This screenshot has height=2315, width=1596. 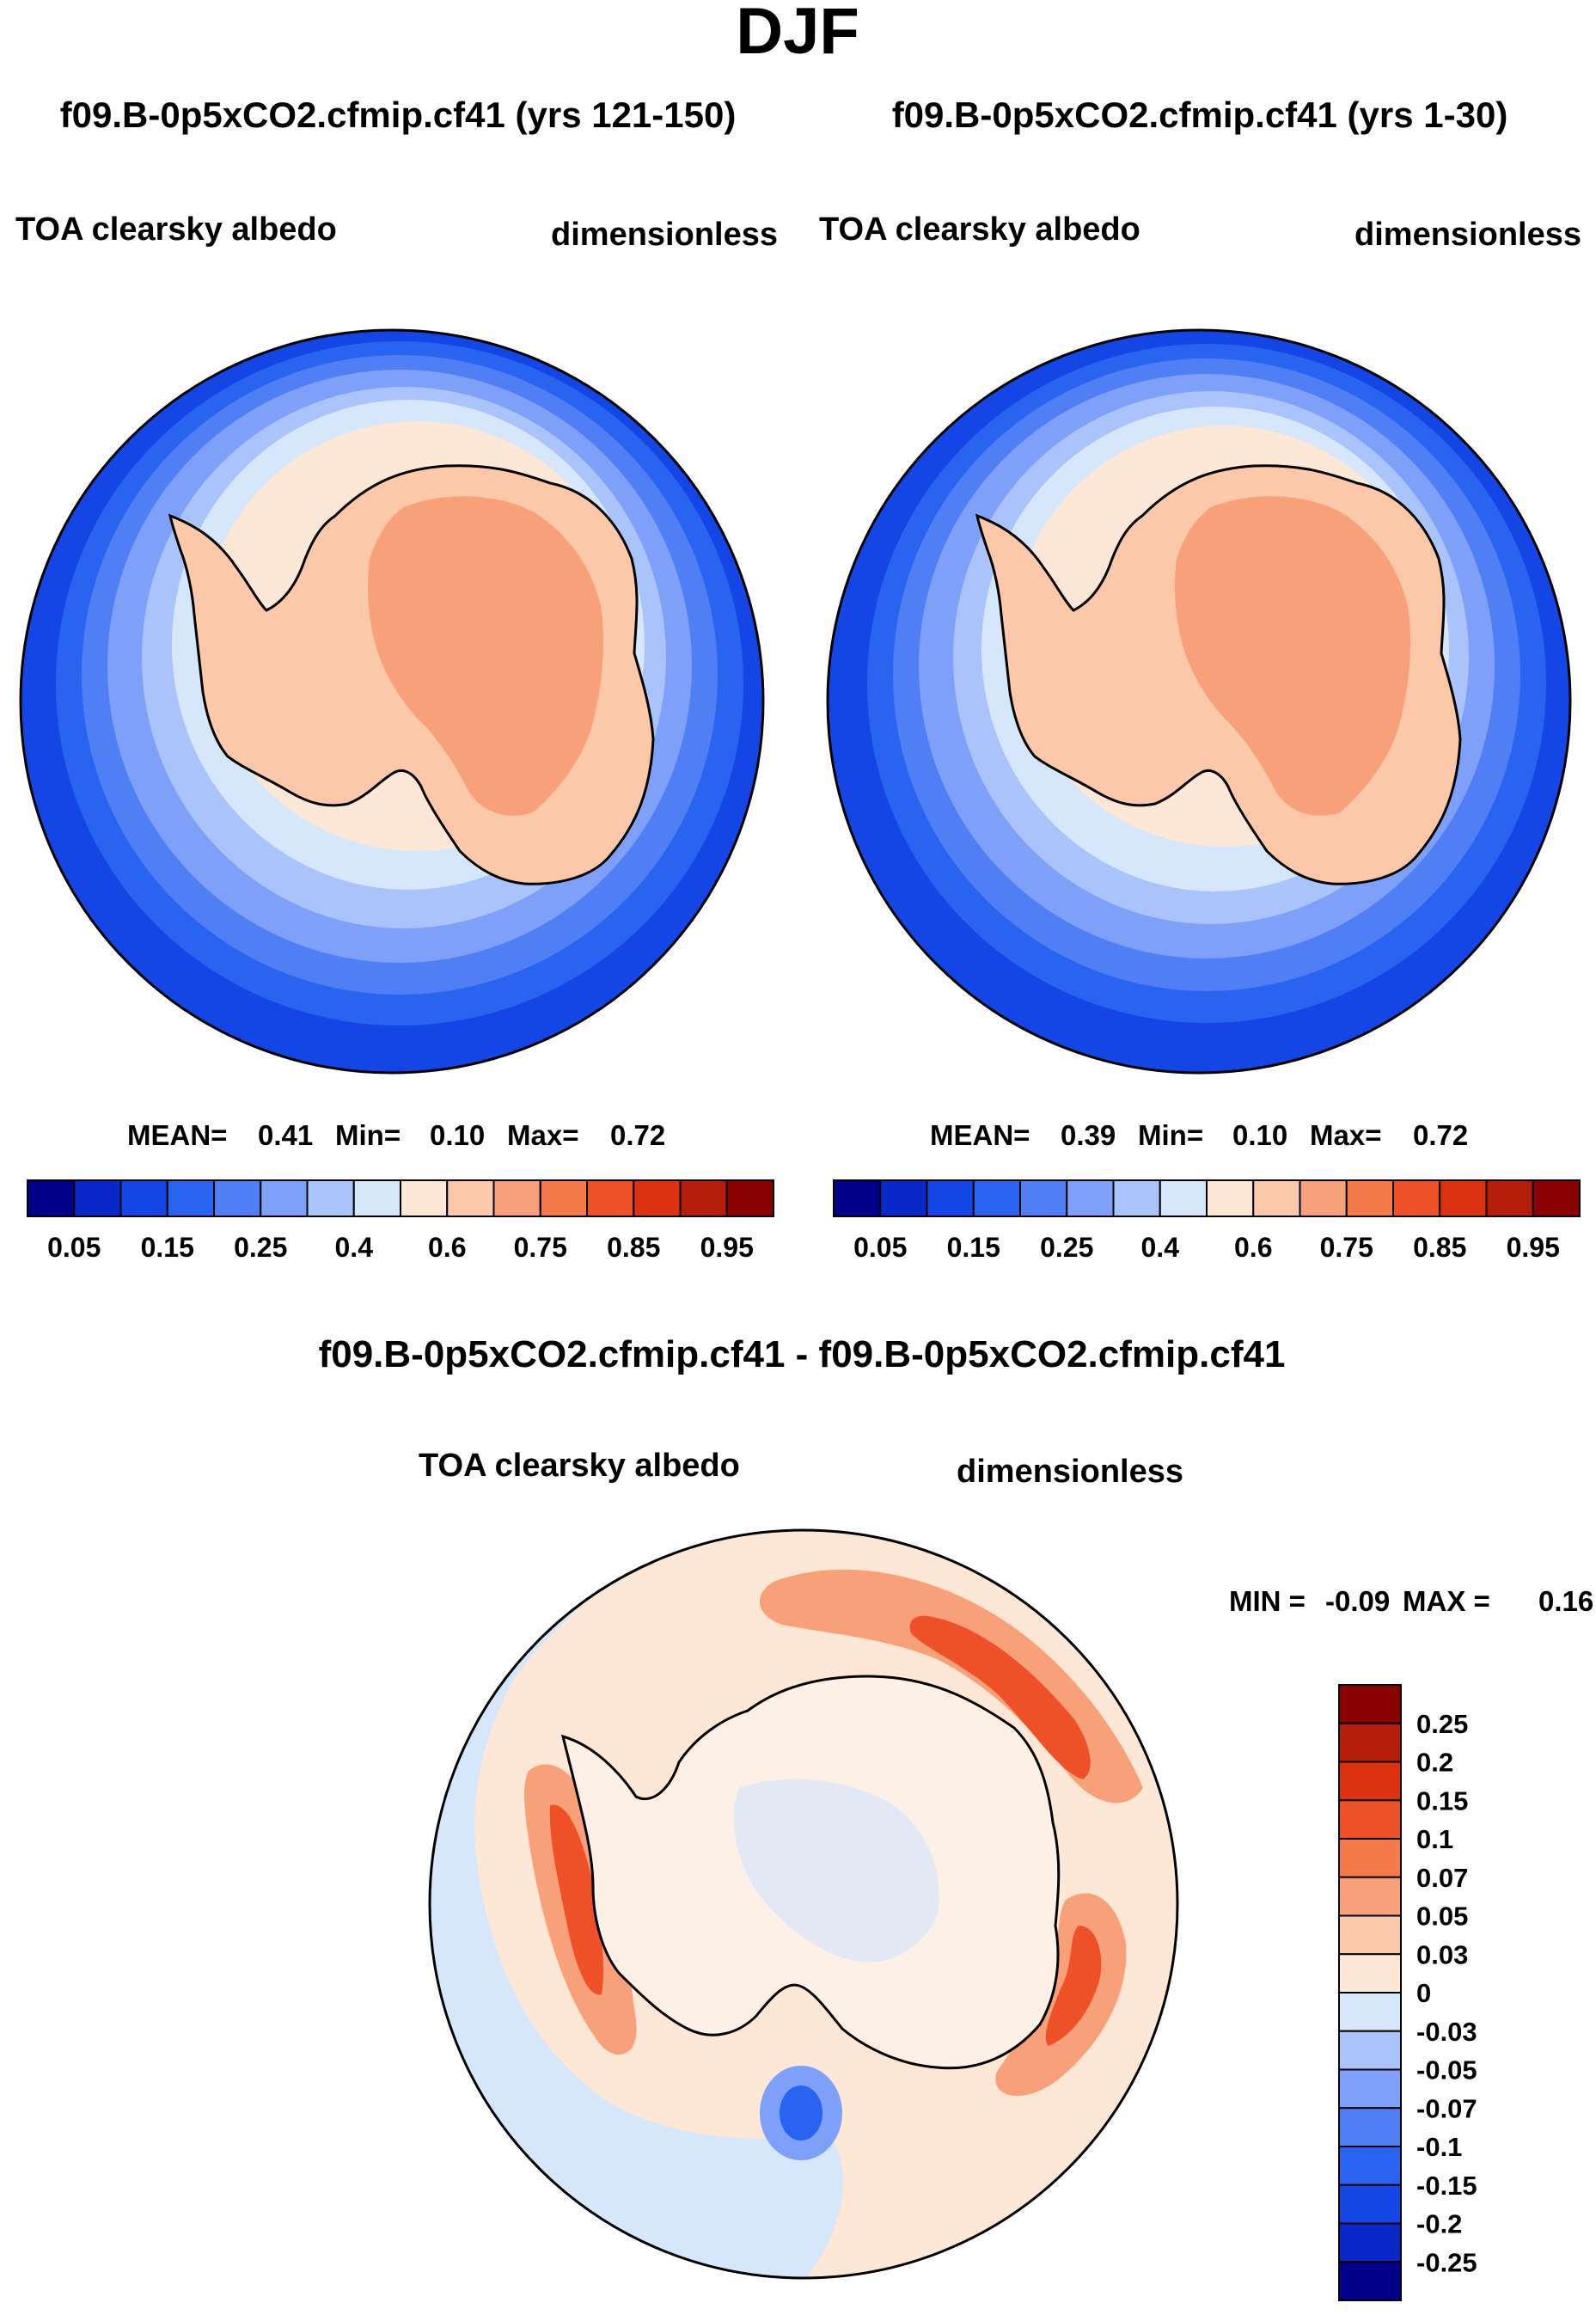 I want to click on panel-b-min-label: Min=, so click(x=1170, y=1135).